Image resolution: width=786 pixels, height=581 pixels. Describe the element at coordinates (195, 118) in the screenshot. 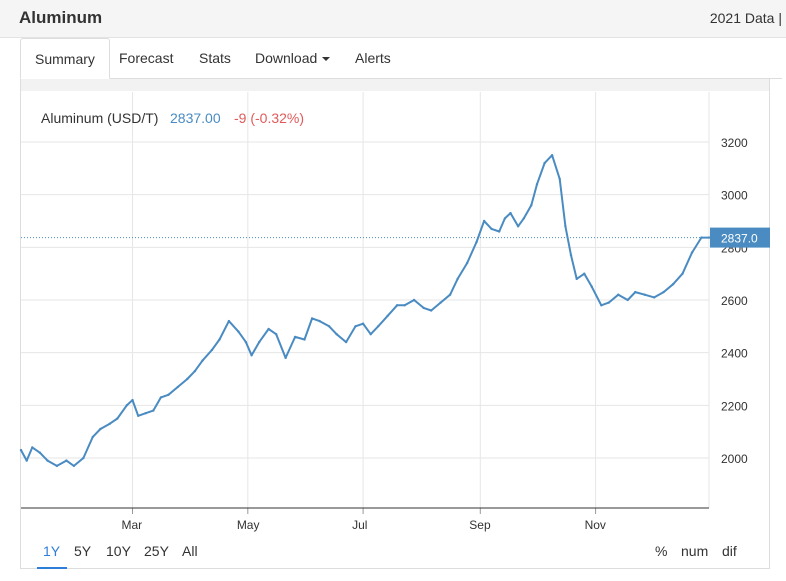

I see `legend-current-value: 2837.00` at that location.